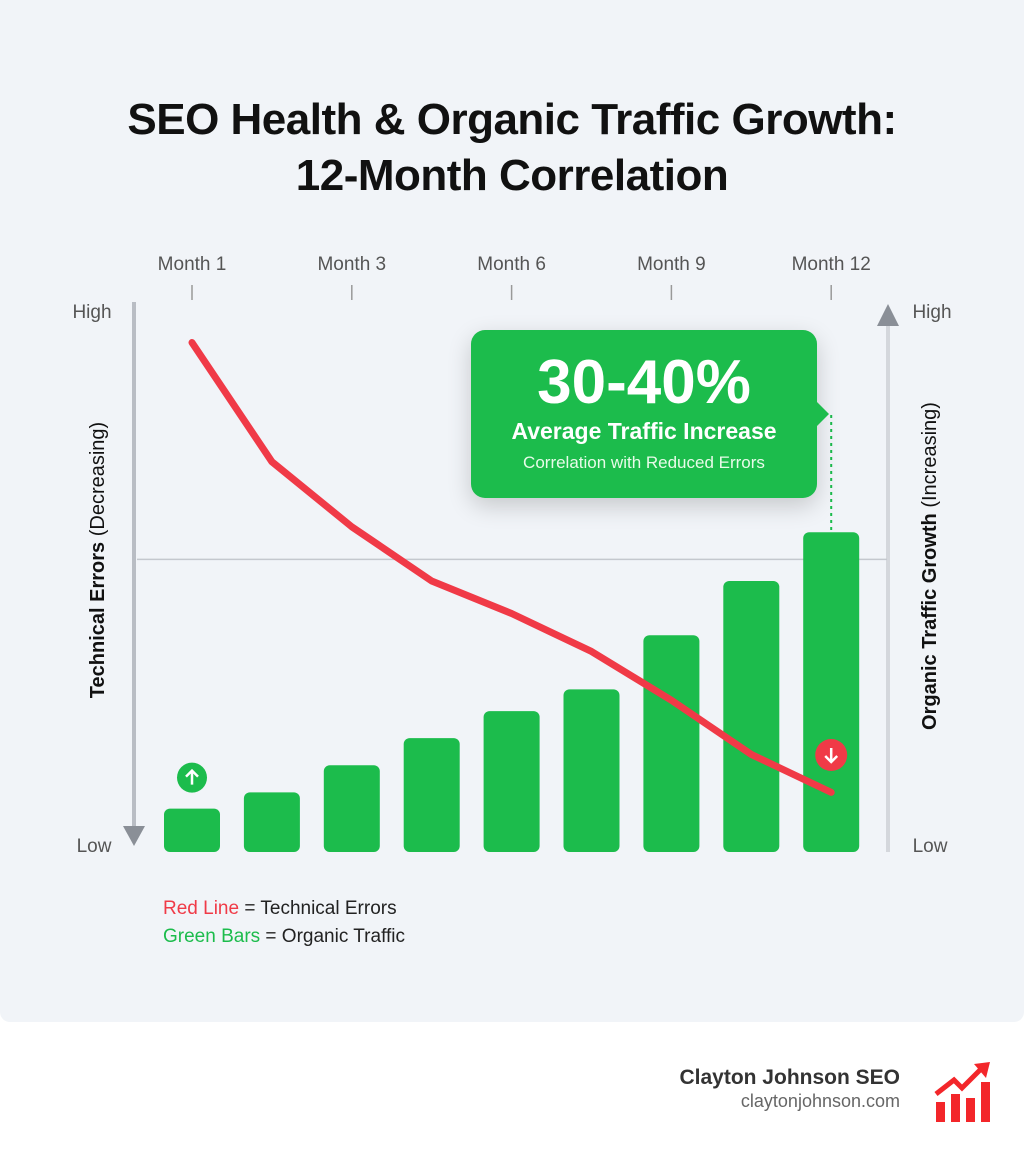 This screenshot has height=1154, width=1024. What do you see at coordinates (512, 175) in the screenshot?
I see `title-line-2: 12-Month Correlation` at bounding box center [512, 175].